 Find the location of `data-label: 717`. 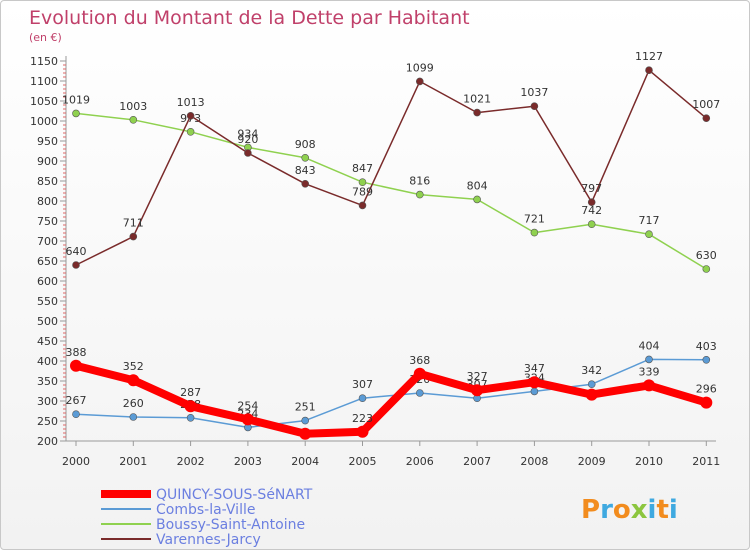

data-label: 717 is located at coordinates (649, 220).